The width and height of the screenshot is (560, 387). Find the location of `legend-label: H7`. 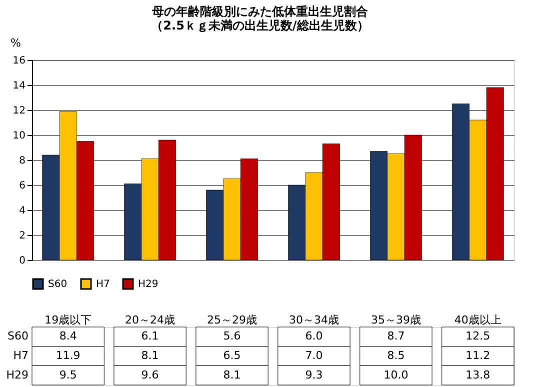

legend-label: H7 is located at coordinates (103, 284).